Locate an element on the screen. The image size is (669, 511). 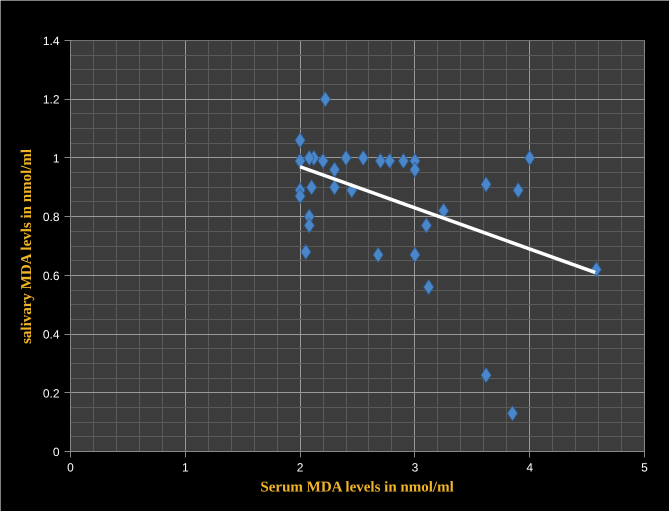
y-axis-title: salivary MDA levls in nmol/ml is located at coordinates (26, 246).